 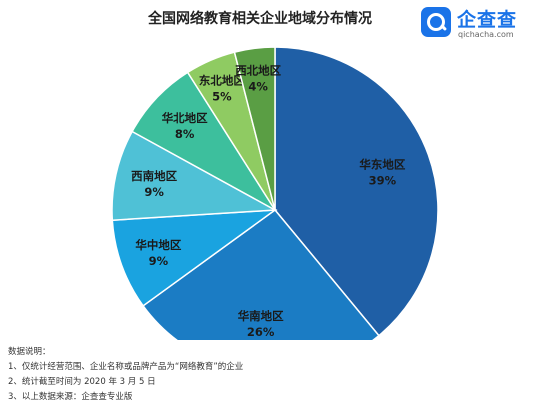 I want to click on slice-value-3: 9%, so click(x=159, y=261).